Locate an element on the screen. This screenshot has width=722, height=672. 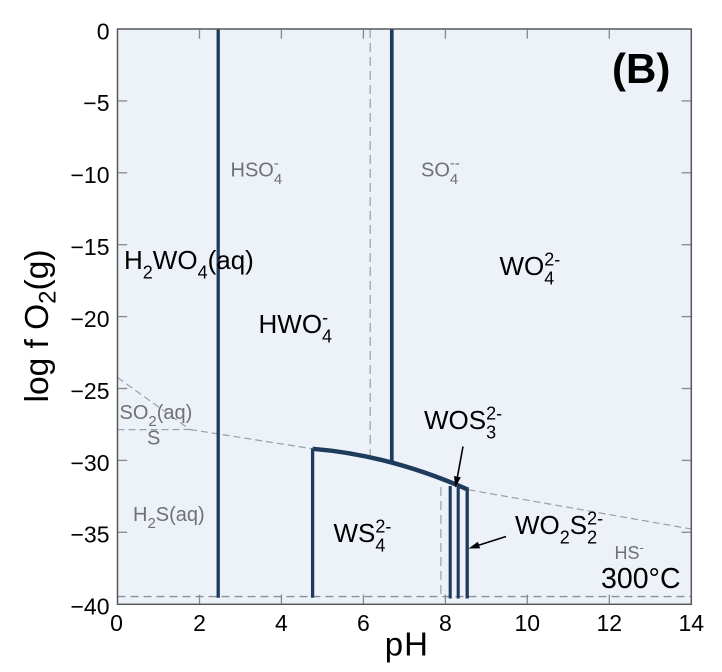
svg-text: −30 is located at coordinates (89, 463).